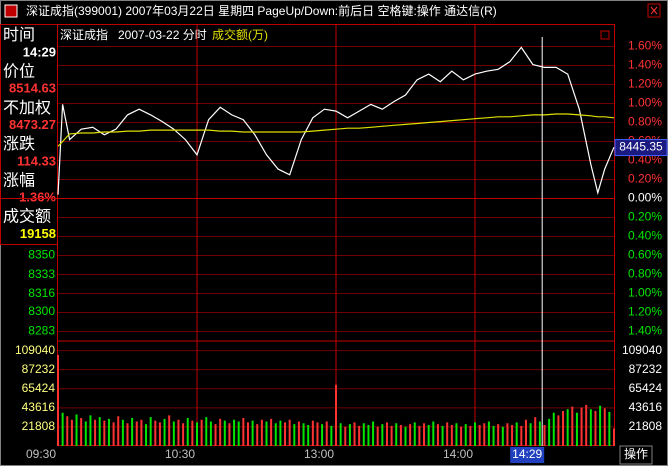 The width and height of the screenshot is (668, 466). I want to click on last-price-box, so click(641, 148).